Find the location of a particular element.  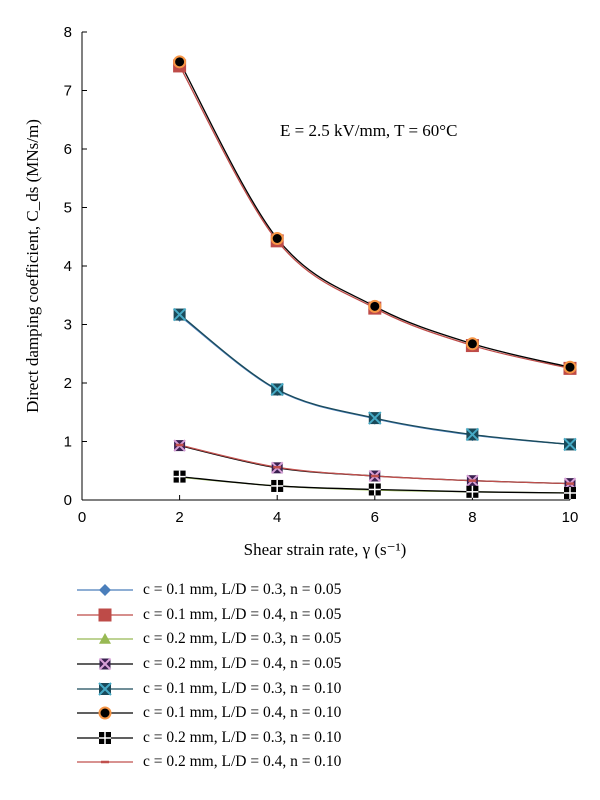

y-tick-label: 2 is located at coordinates (68, 383).